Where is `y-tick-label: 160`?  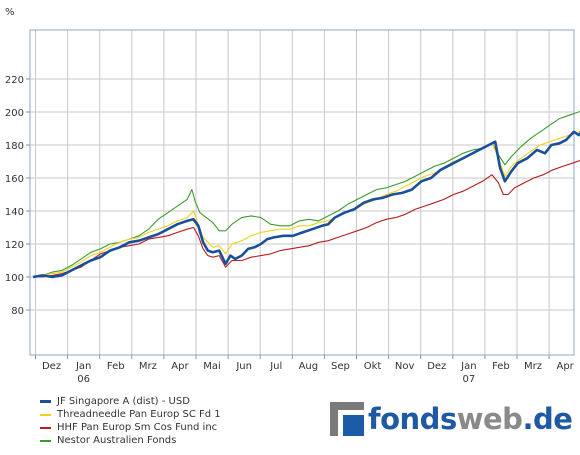 y-tick-label: 160 is located at coordinates (14, 179).